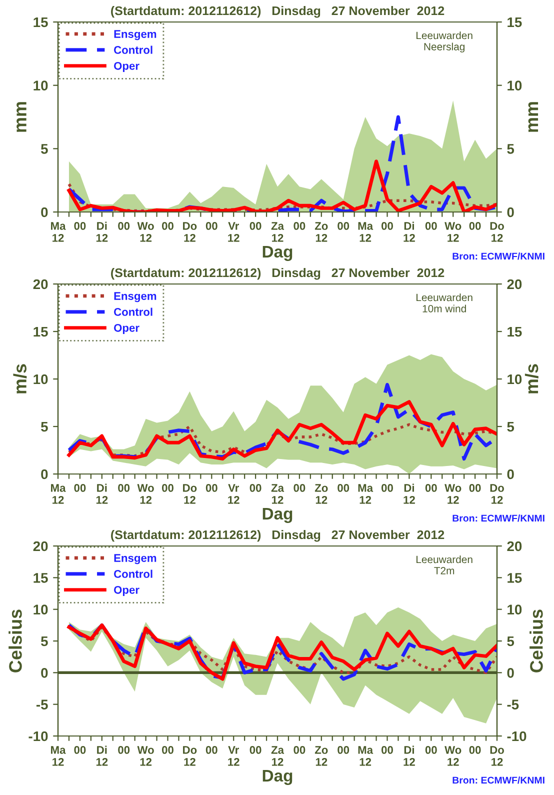 The height and width of the screenshot is (795, 554). What do you see at coordinates (321, 756) in the screenshot?
I see `x-tick-label: Zo 12` at bounding box center [321, 756].